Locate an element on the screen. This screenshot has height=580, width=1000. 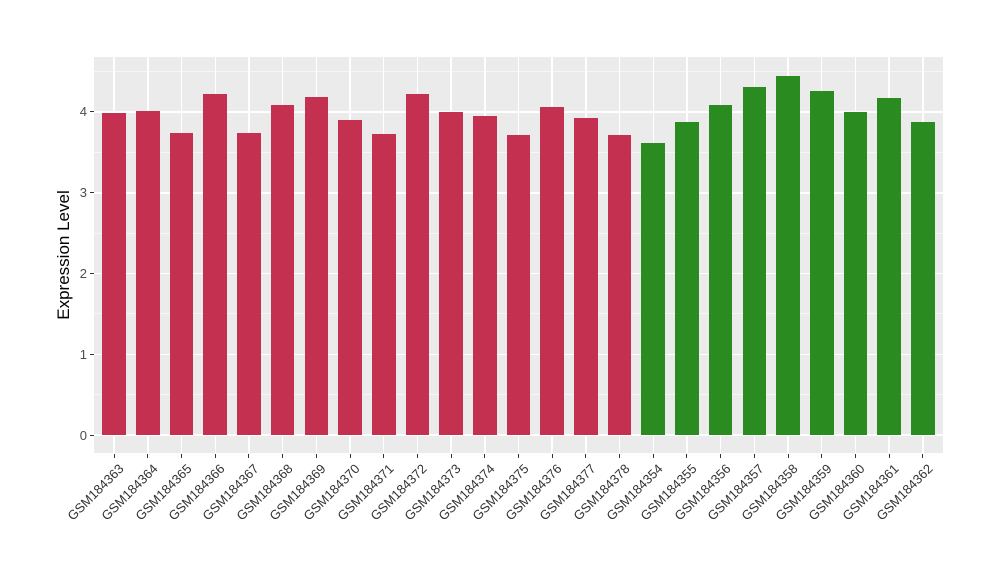
y-tick-label-2: 2 is located at coordinates (83, 274).